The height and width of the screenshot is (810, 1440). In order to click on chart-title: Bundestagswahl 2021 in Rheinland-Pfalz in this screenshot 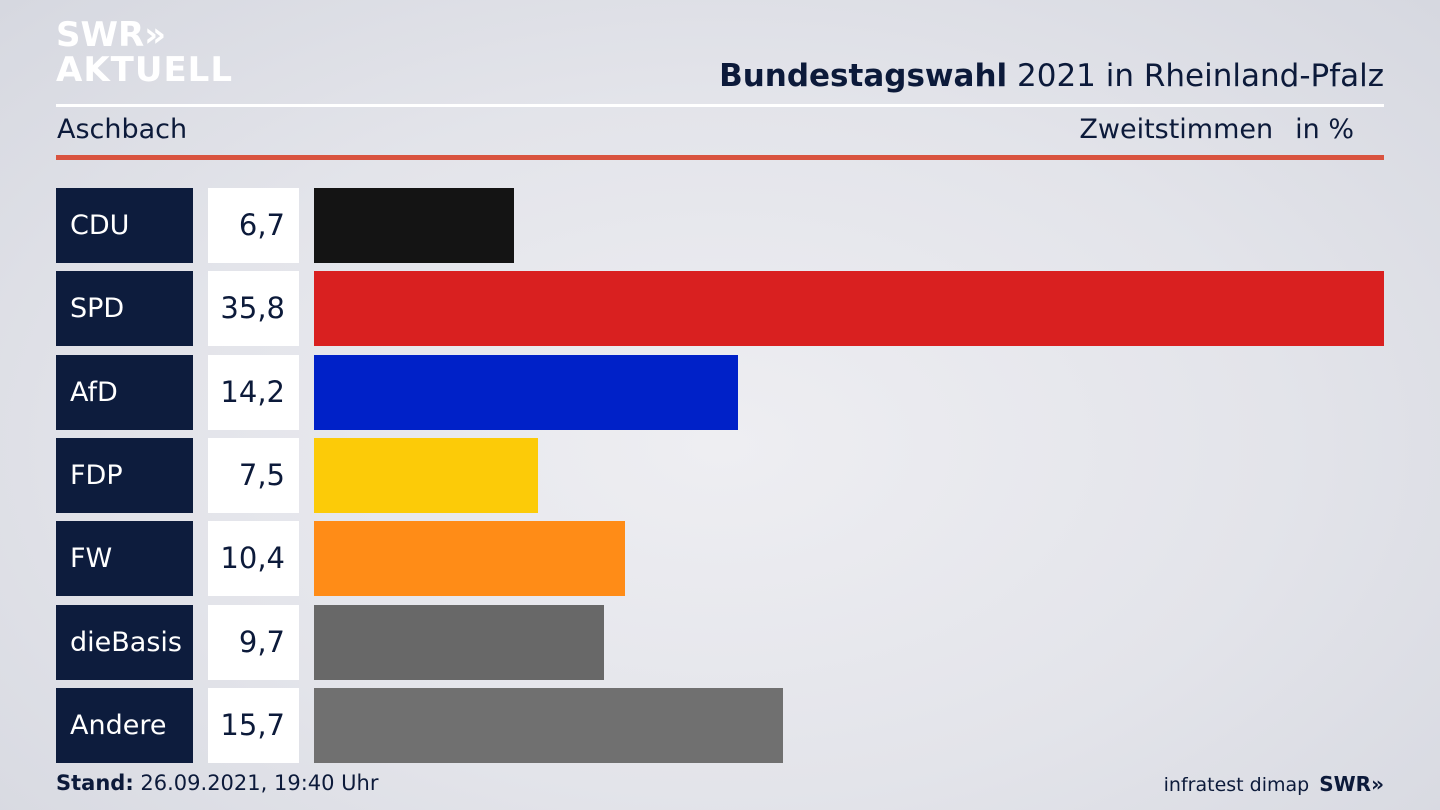, I will do `click(1051, 76)`.